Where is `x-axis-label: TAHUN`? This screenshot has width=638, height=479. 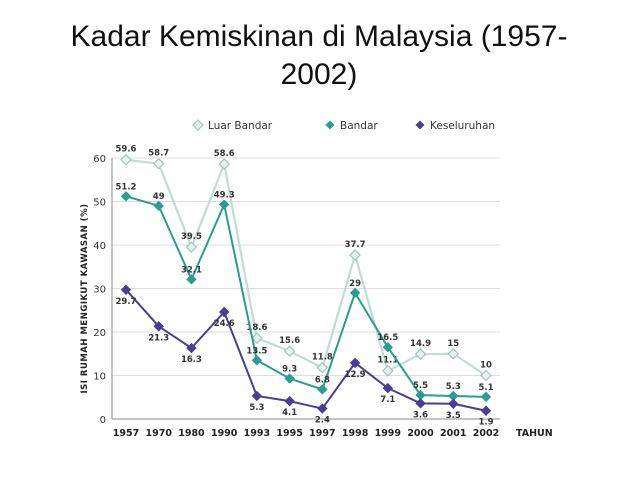 x-axis-label: TAHUN is located at coordinates (534, 433).